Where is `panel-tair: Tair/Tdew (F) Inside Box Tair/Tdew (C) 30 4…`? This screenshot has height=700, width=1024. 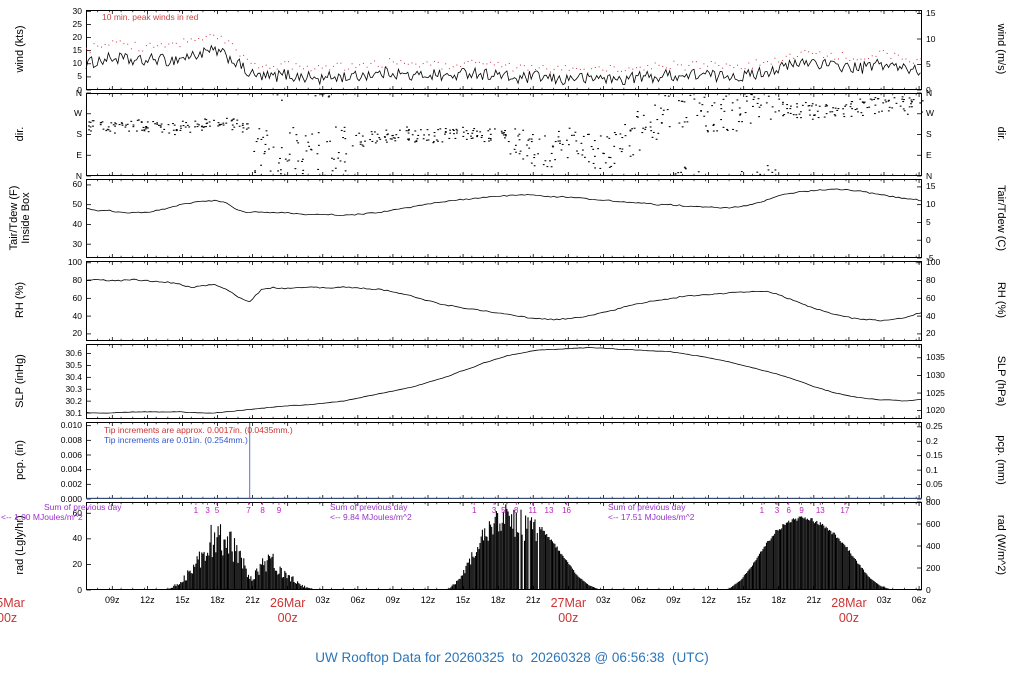 panel-tair: Tair/Tdew (F) Inside Box Tair/Tdew (C) 30 4… is located at coordinates (512, 220).